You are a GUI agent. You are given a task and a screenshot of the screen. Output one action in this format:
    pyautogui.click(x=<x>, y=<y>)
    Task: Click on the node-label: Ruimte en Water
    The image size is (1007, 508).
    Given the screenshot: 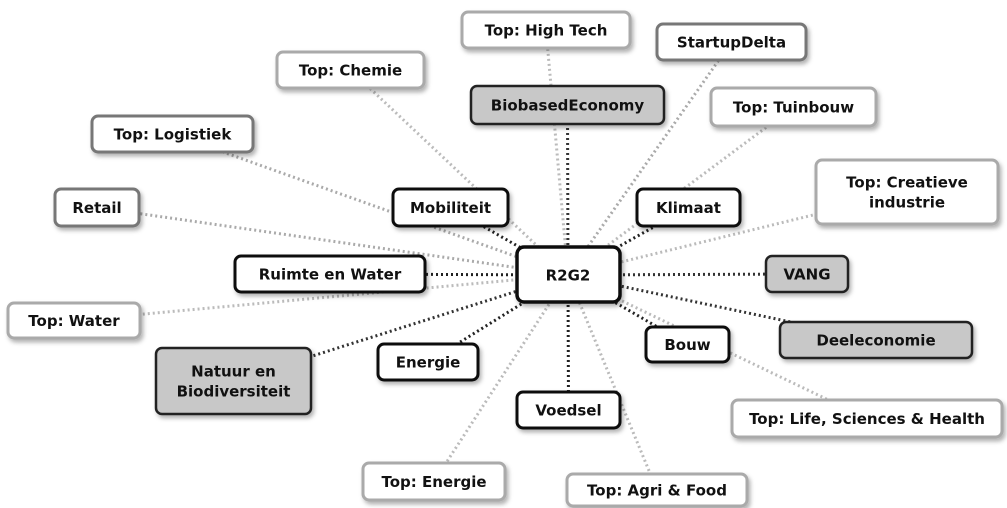 What is the action you would take?
    pyautogui.click(x=330, y=275)
    